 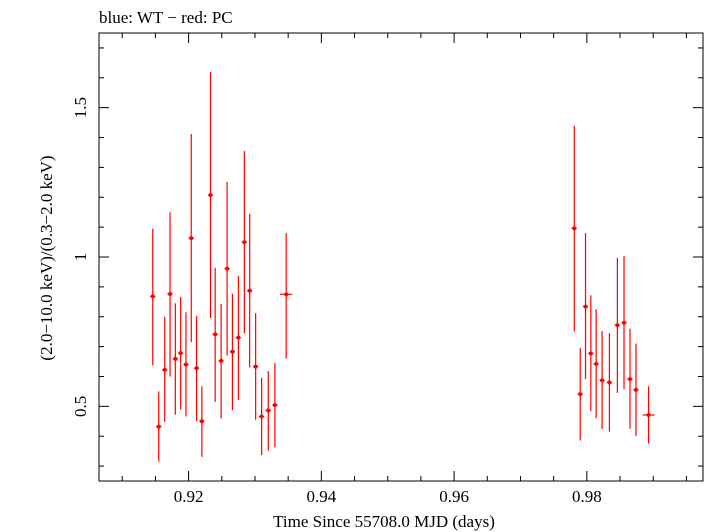 What do you see at coordinates (80, 257) in the screenshot?
I see `y-tick-label: 1` at bounding box center [80, 257].